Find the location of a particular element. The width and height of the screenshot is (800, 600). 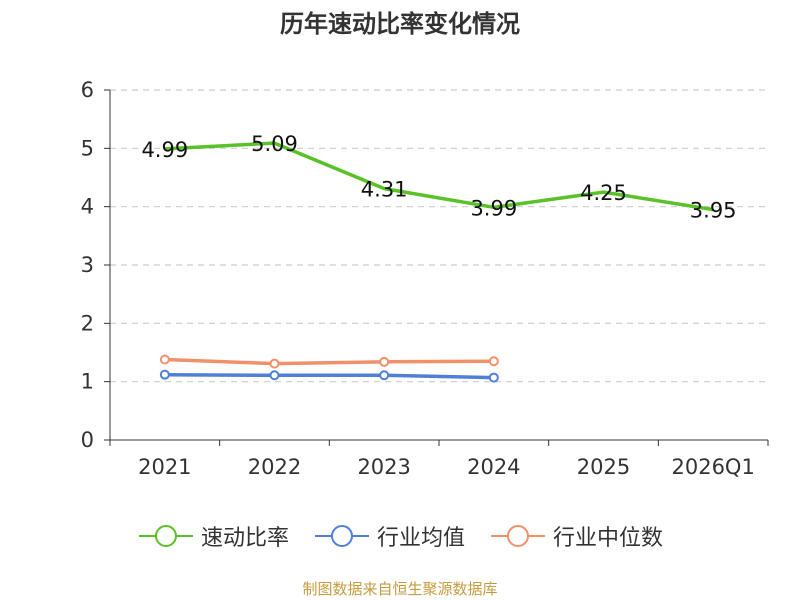

data-label: 4.25 is located at coordinates (603, 193).